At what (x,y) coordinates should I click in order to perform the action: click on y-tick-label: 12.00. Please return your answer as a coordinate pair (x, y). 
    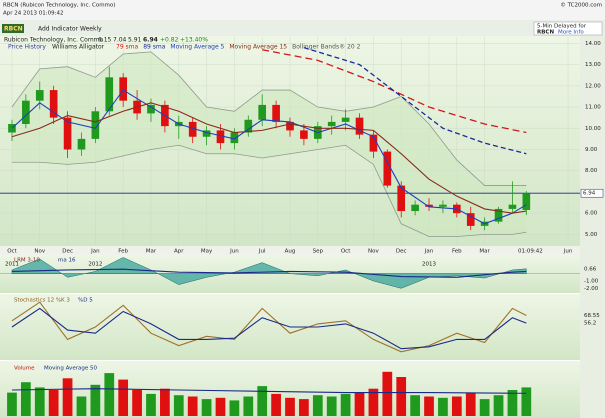
    Looking at the image, I should click on (593, 86).